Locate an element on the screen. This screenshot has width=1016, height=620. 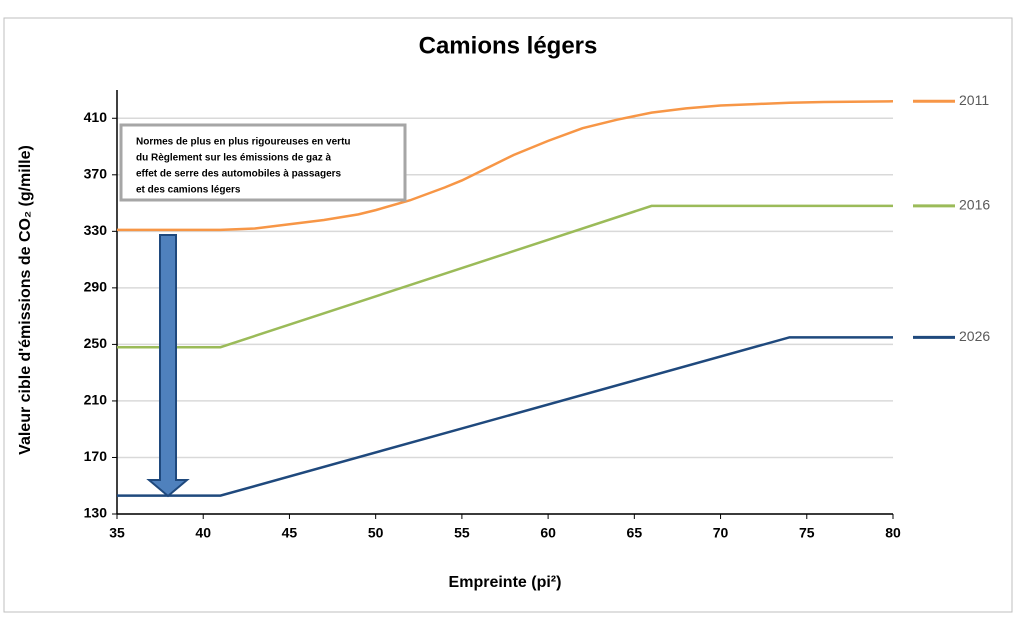
y-tick-label: 210 is located at coordinates (96, 400).